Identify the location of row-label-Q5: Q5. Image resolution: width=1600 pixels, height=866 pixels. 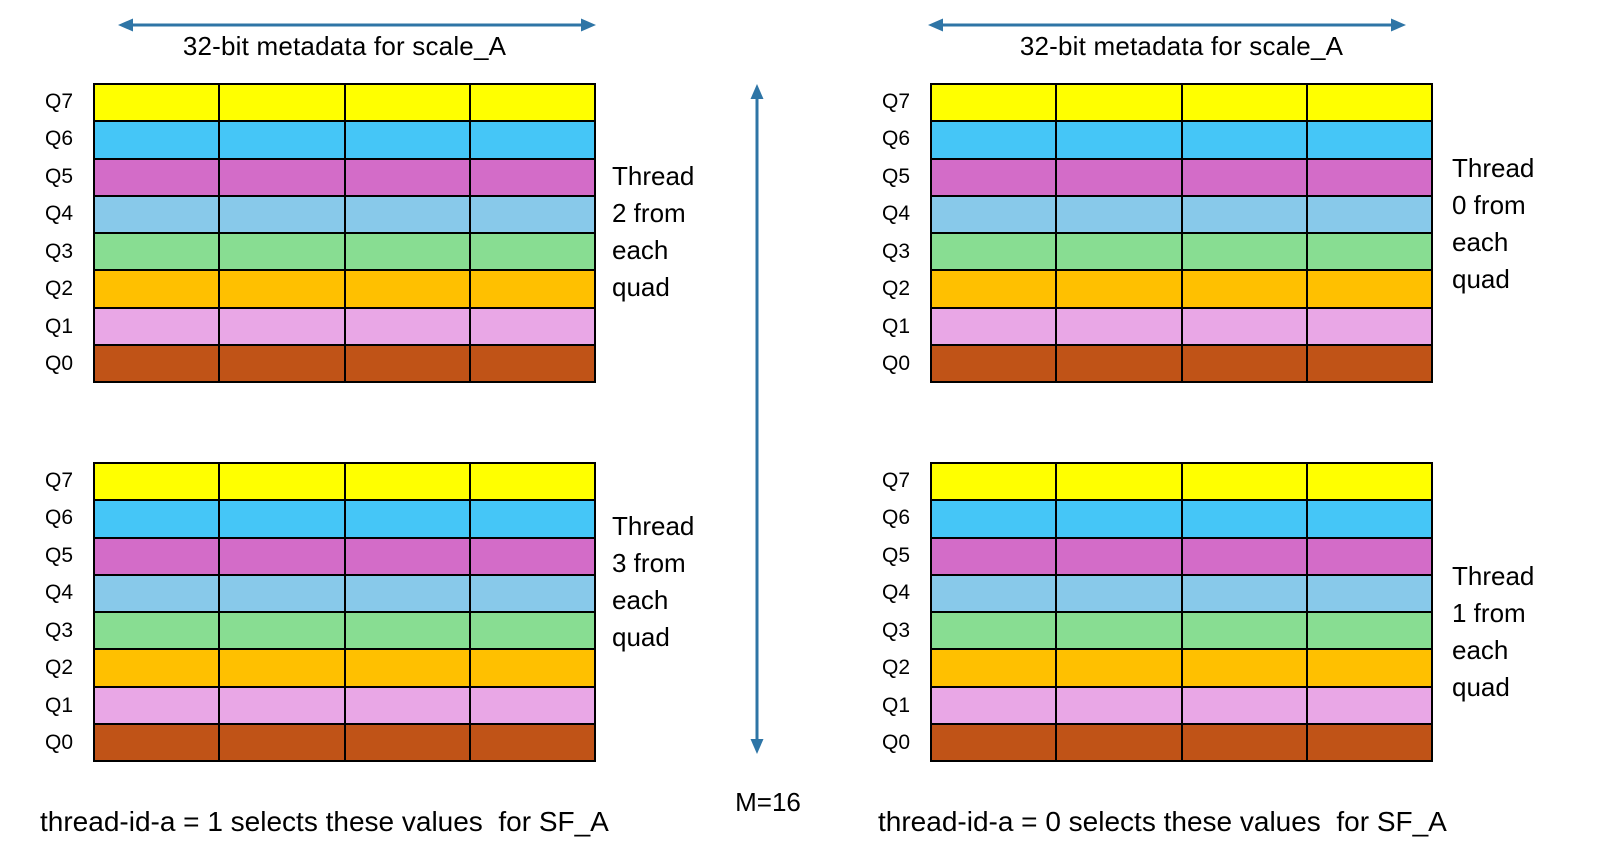
(58, 555).